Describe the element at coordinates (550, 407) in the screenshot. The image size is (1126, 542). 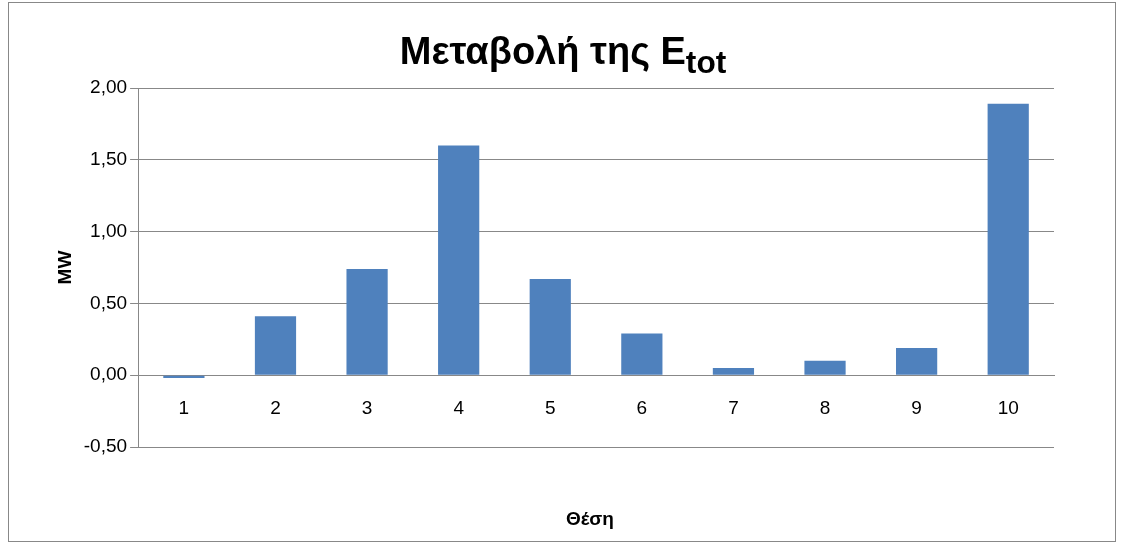
I see `x-tick-label: 5` at that location.